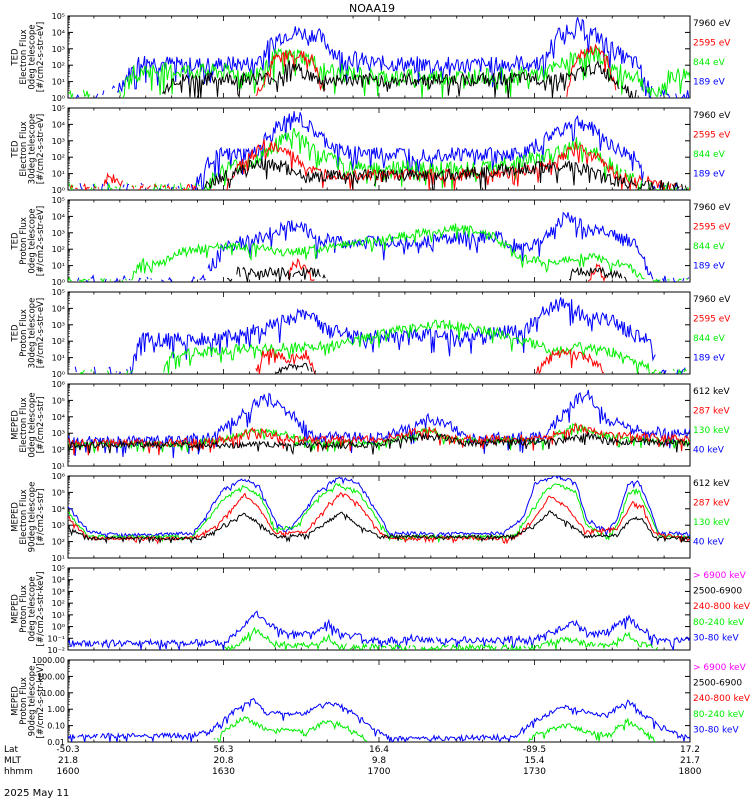 The width and height of the screenshot is (750, 804). Describe the element at coordinates (53, 693) in the screenshot. I see `y-tick-label: 10.00` at that location.